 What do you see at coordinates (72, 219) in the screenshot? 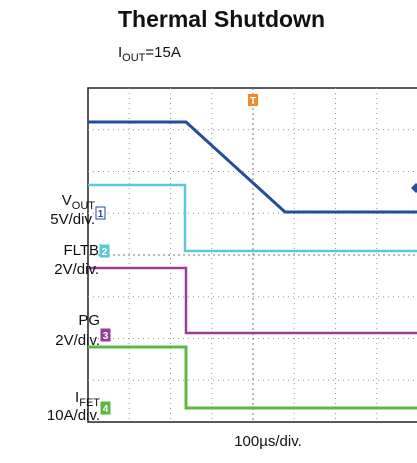
I see `channel-scale: 5V/div.` at bounding box center [72, 219].